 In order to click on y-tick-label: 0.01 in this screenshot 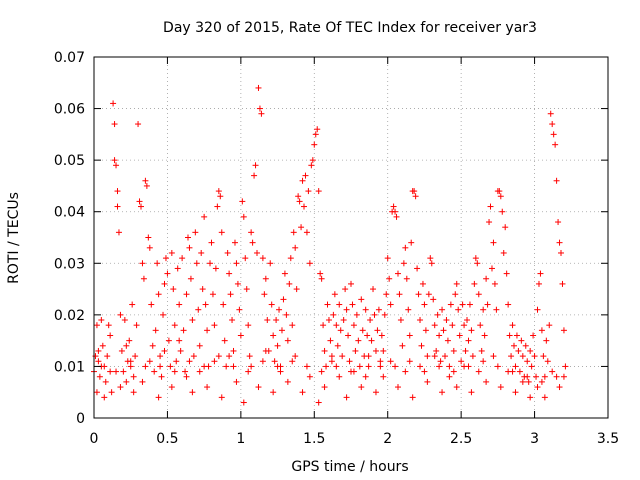, I will do `click(69, 367)`.